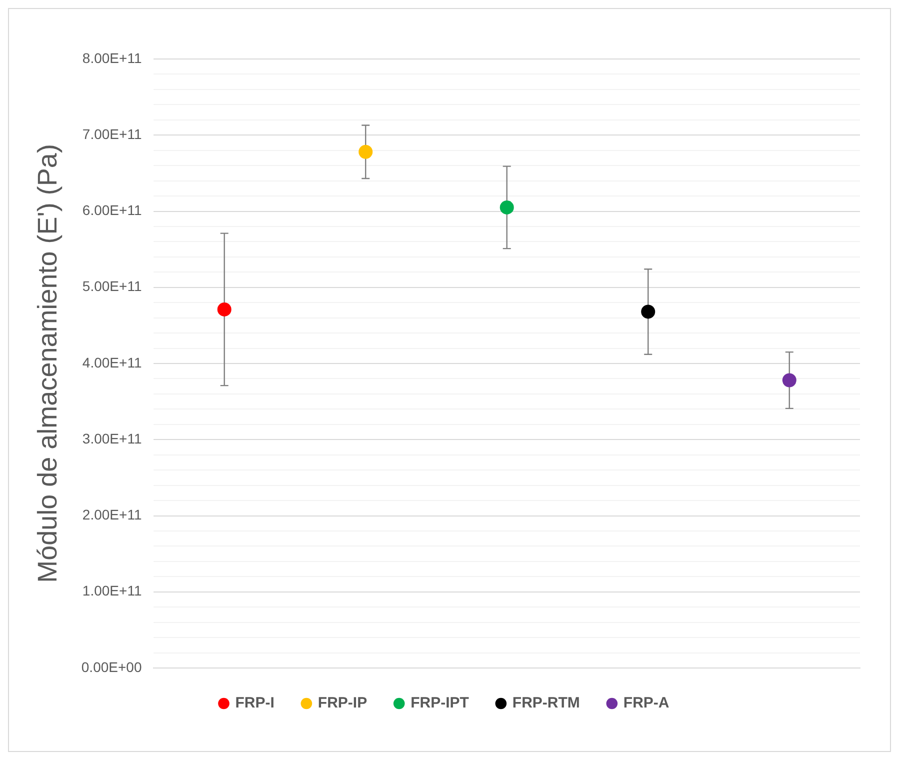  Describe the element at coordinates (343, 703) in the screenshot. I see `legend-label: FRP-IP` at that location.